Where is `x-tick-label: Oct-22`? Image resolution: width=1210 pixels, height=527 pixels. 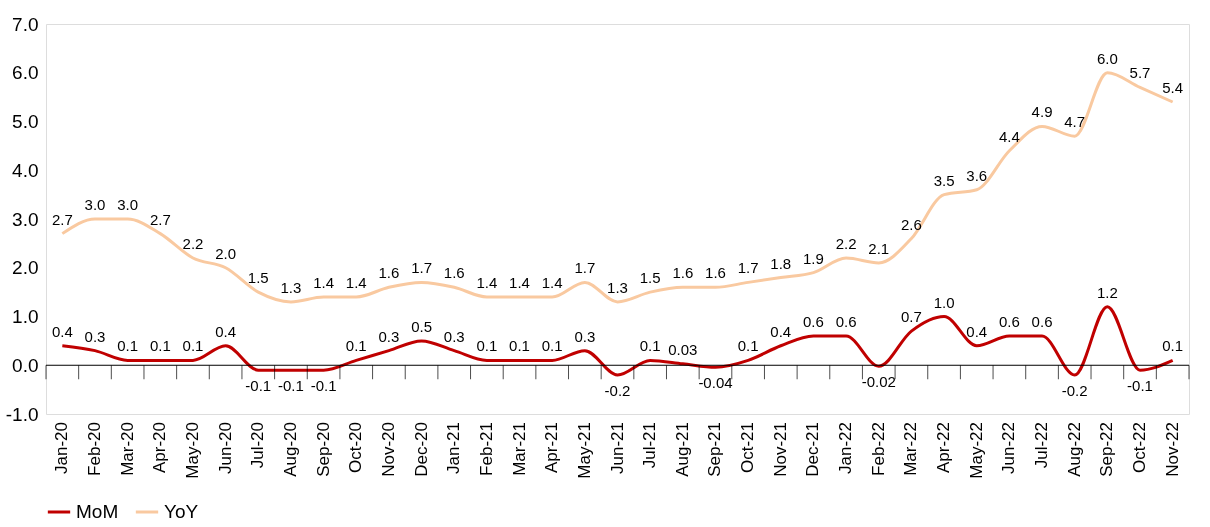
x-tick-label: Oct-22 is located at coordinates (1140, 448).